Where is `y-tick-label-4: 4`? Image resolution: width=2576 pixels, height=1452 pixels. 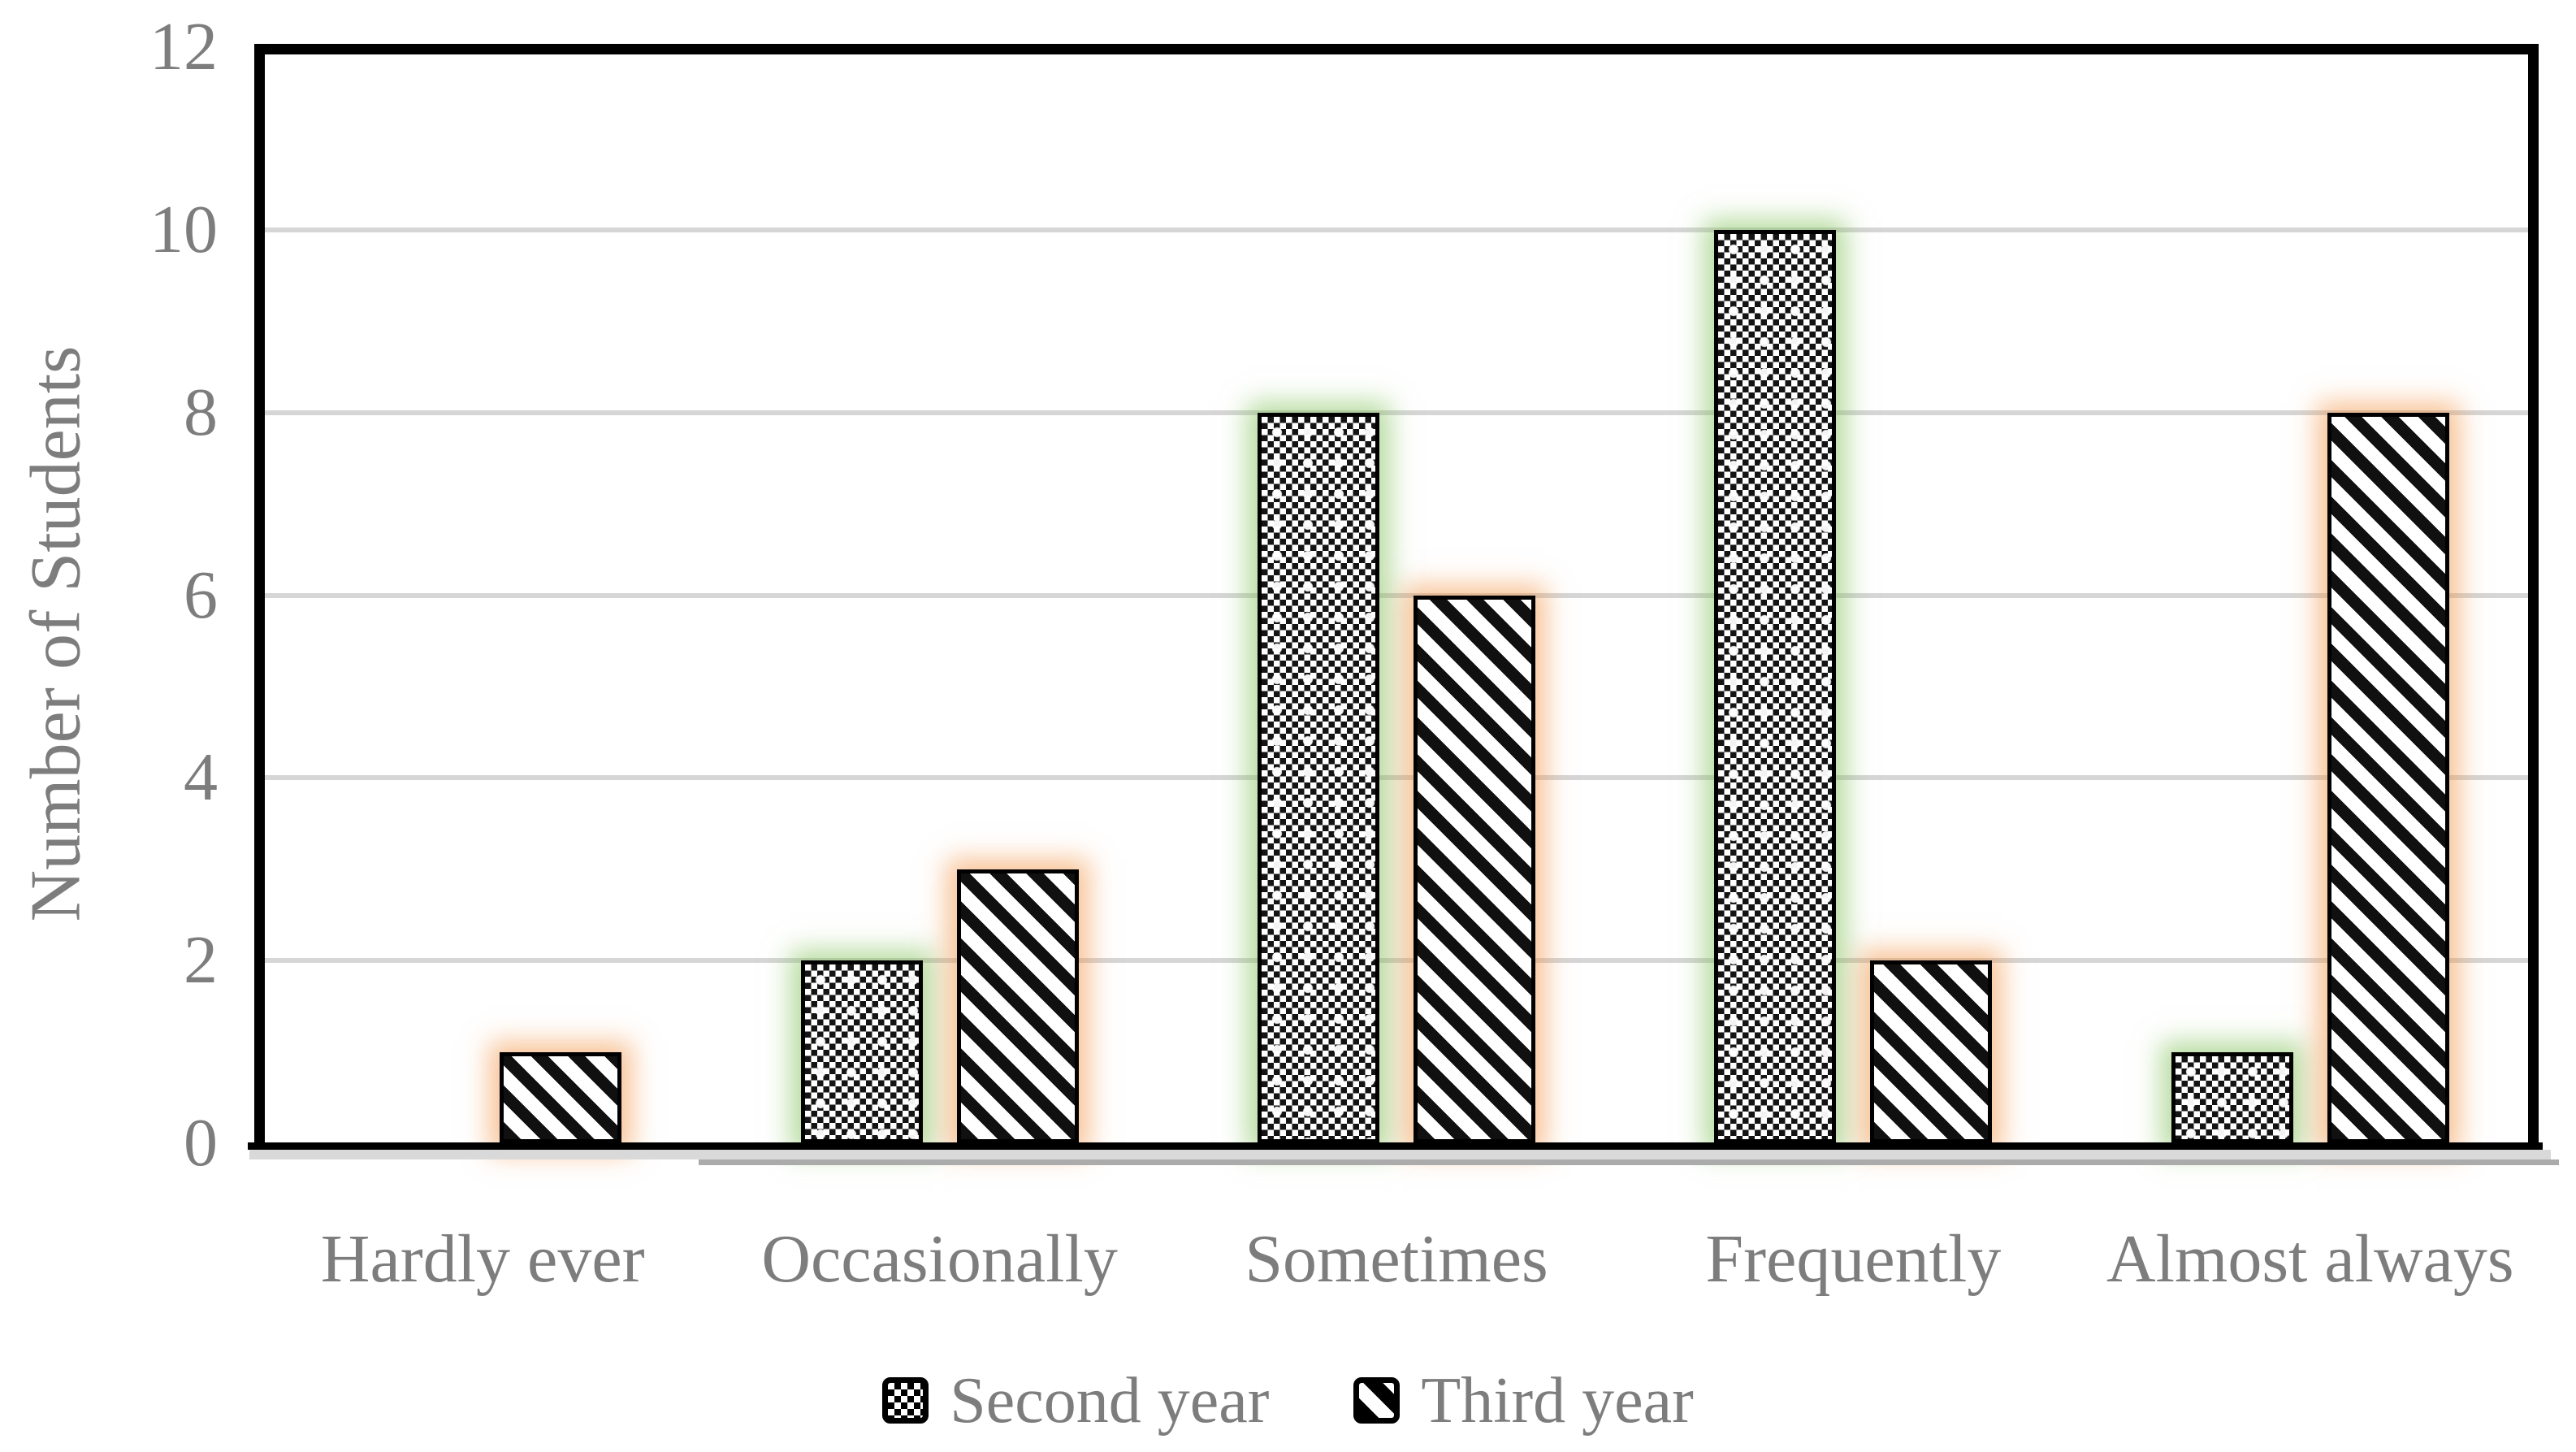
y-tick-label-4: 4 is located at coordinates (201, 777).